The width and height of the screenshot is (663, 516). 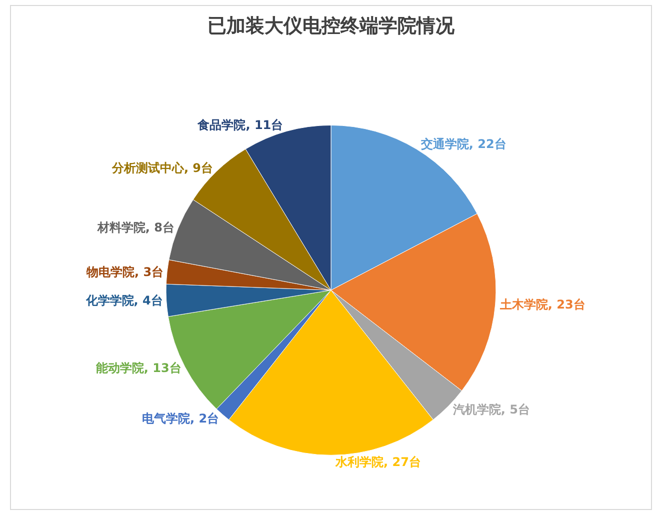 I want to click on slice-label: 物电学院, 3台, so click(x=124, y=271).